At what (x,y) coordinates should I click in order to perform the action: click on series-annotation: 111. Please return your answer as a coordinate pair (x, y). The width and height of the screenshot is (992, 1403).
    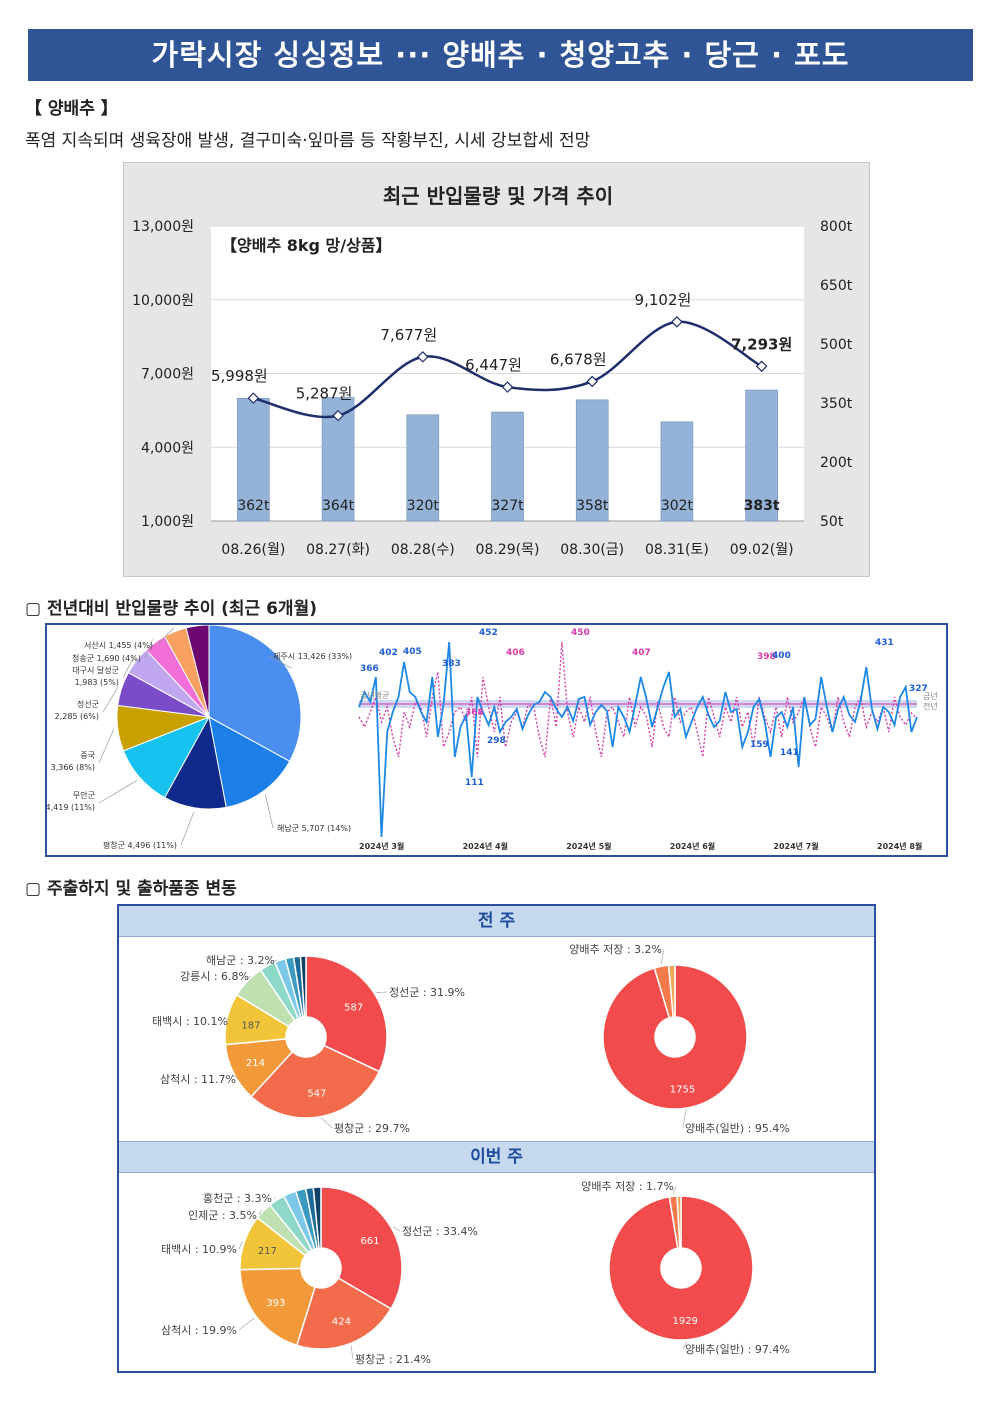
    Looking at the image, I should click on (474, 783).